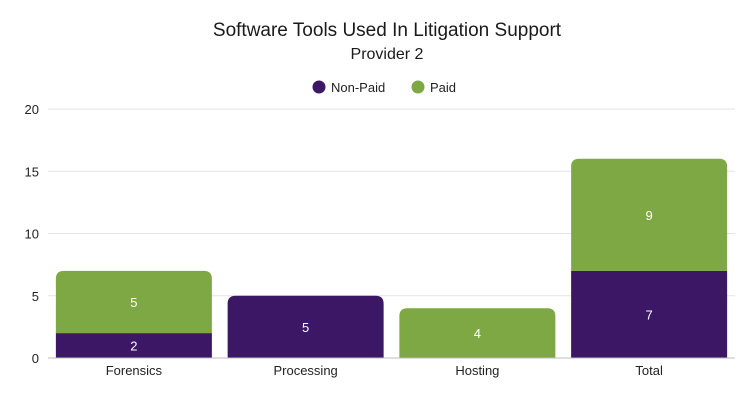 This screenshot has width=751, height=402. I want to click on y-tick-label-20: 20, so click(32, 109).